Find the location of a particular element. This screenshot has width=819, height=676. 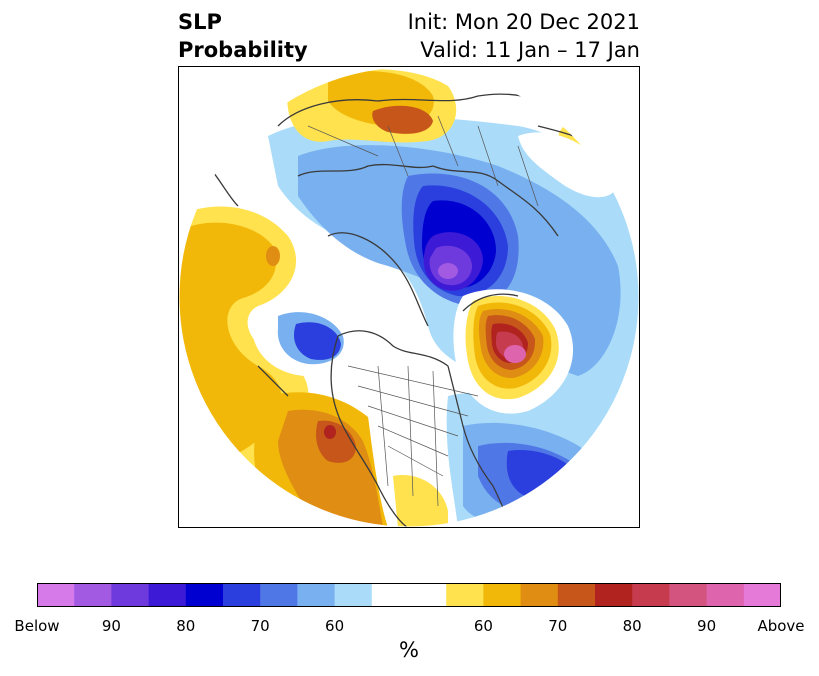

title-variable: SLP is located at coordinates (200, 22).